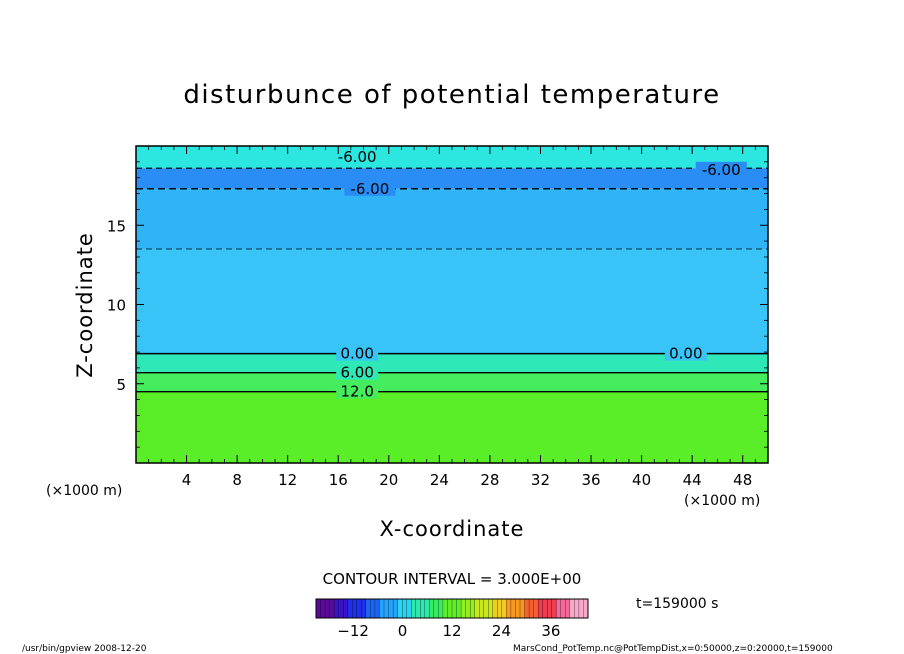 This screenshot has width=904, height=654. What do you see at coordinates (722, 501) in the screenshot?
I see `x-unit-right: (×1000 m)` at bounding box center [722, 501].